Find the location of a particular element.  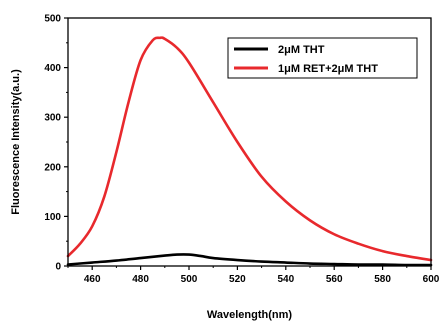

x-tick-label-460: 460 is located at coordinates (92, 279).